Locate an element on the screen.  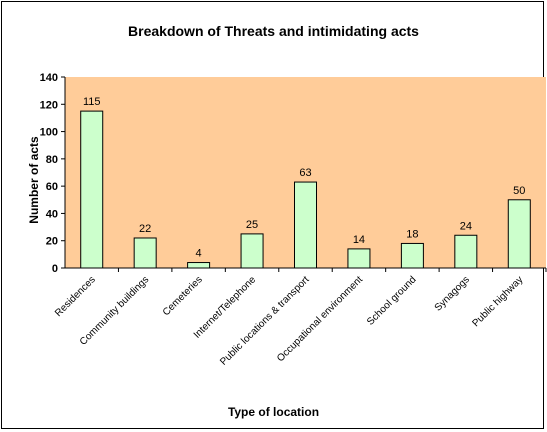
y-tick-label: 60 is located at coordinates (52, 187).